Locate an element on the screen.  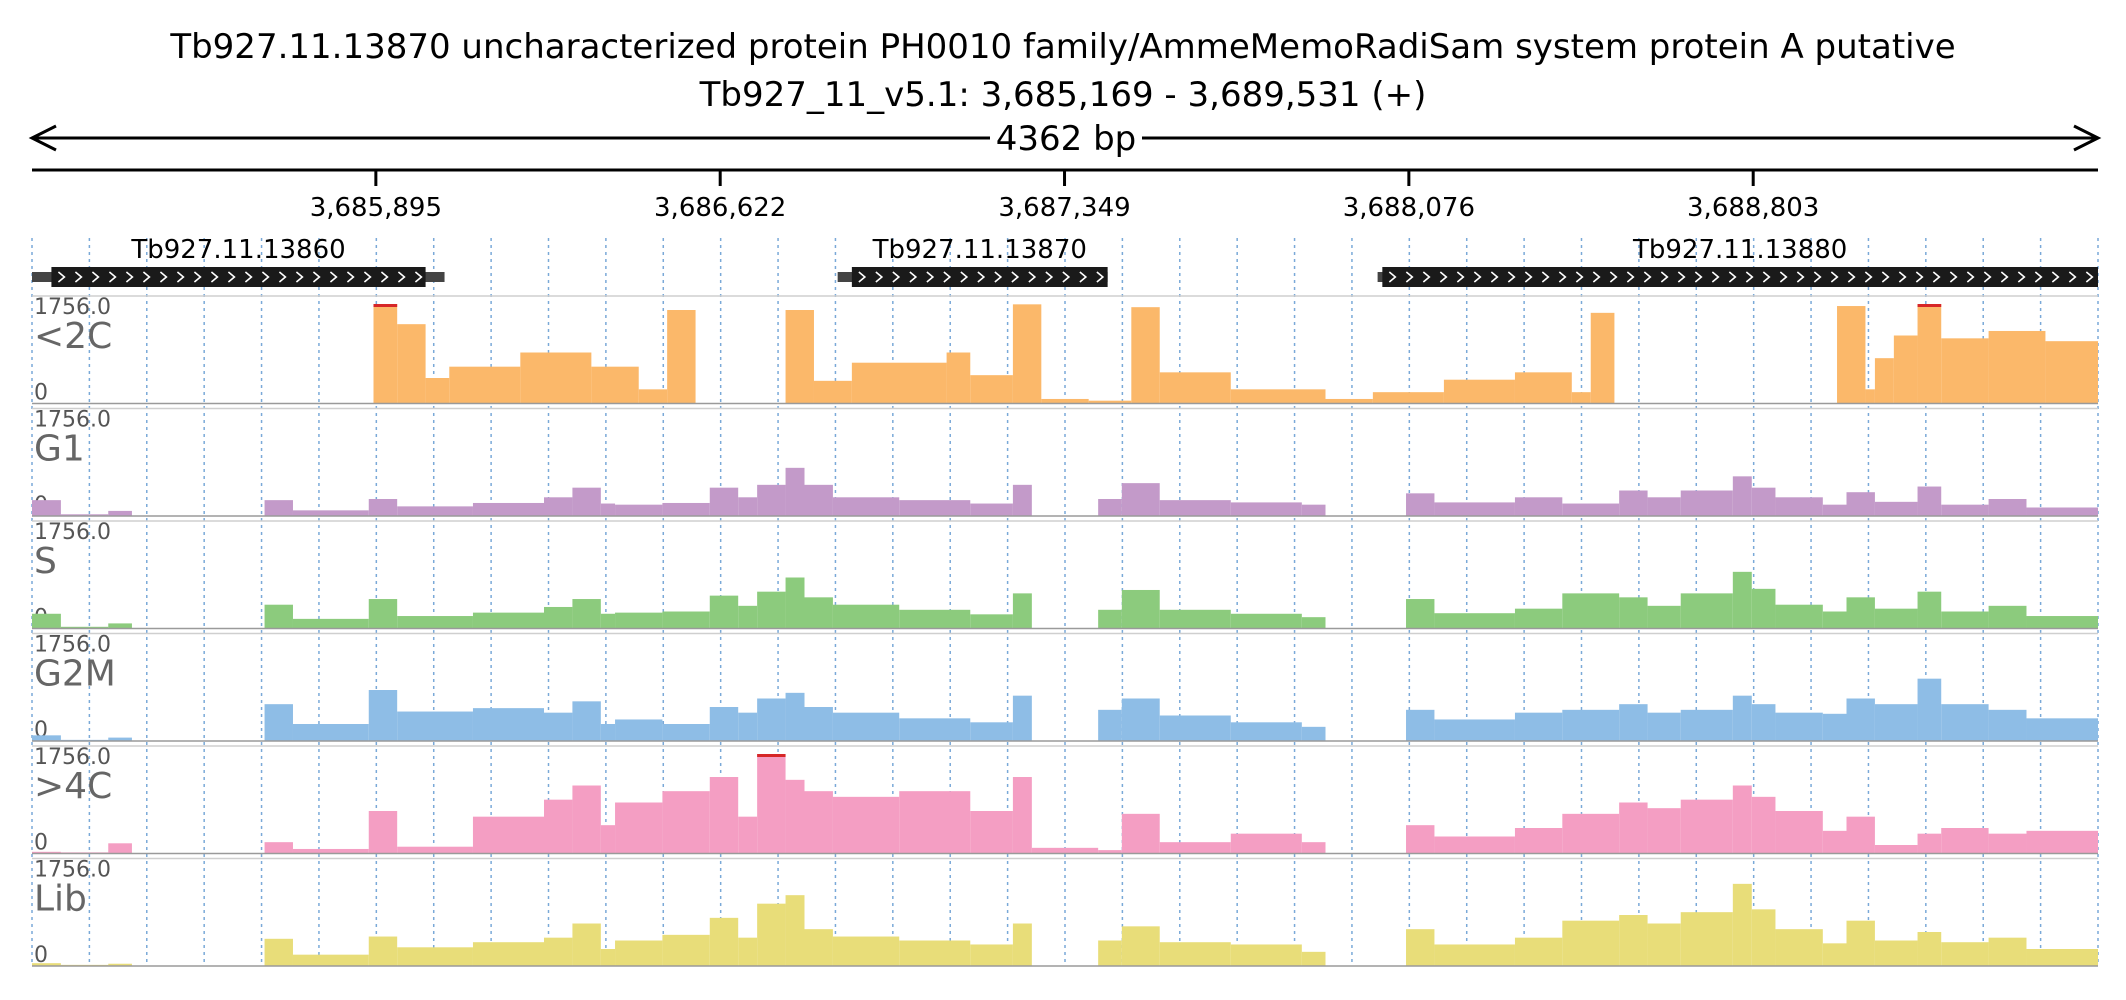
track-name: Lib is located at coordinates (60, 899).